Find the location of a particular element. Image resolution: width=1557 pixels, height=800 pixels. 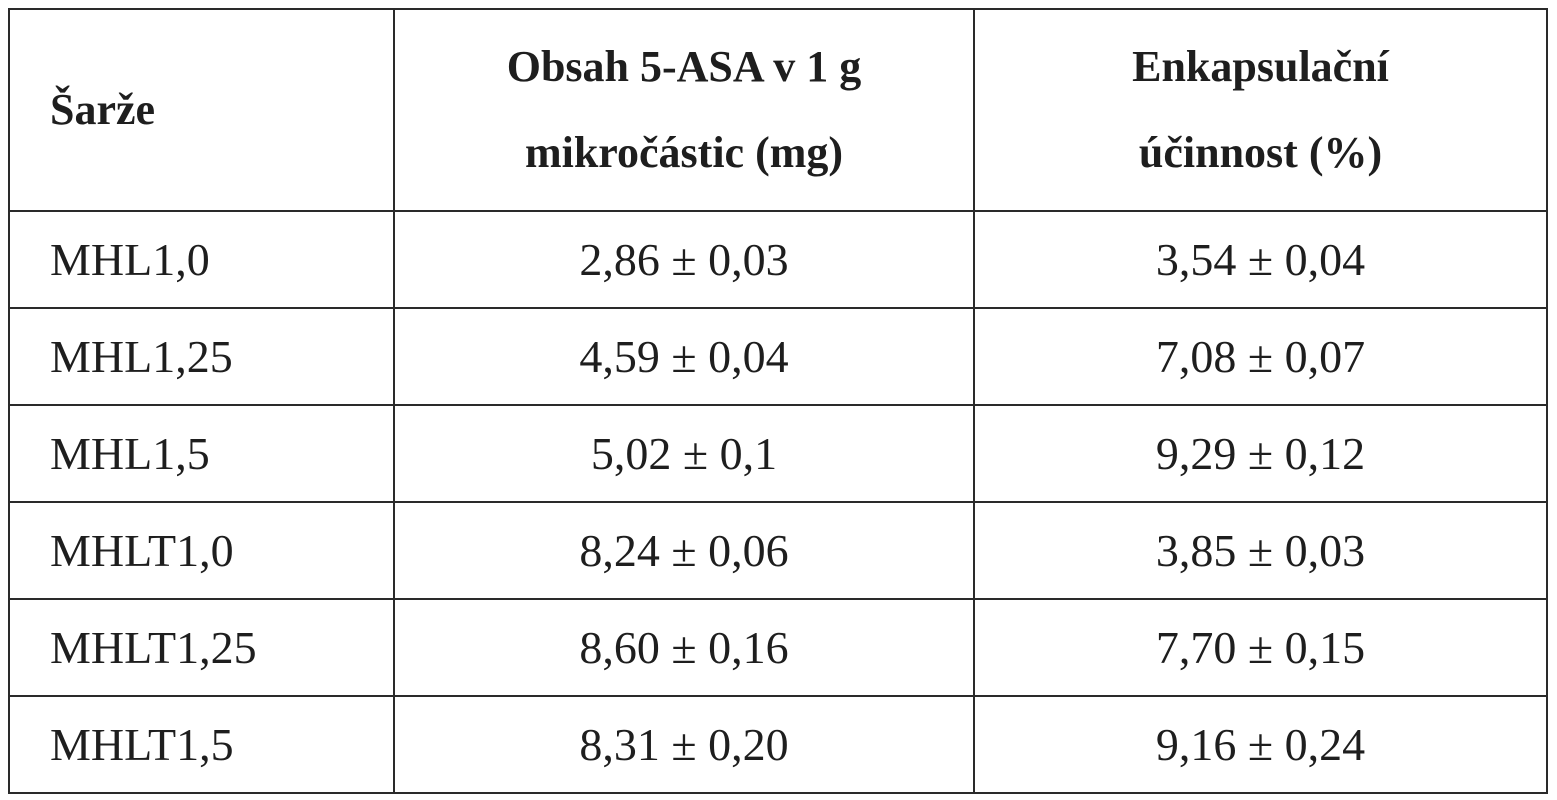

cell-content: 2,86 ± 0,03 is located at coordinates (684, 259).